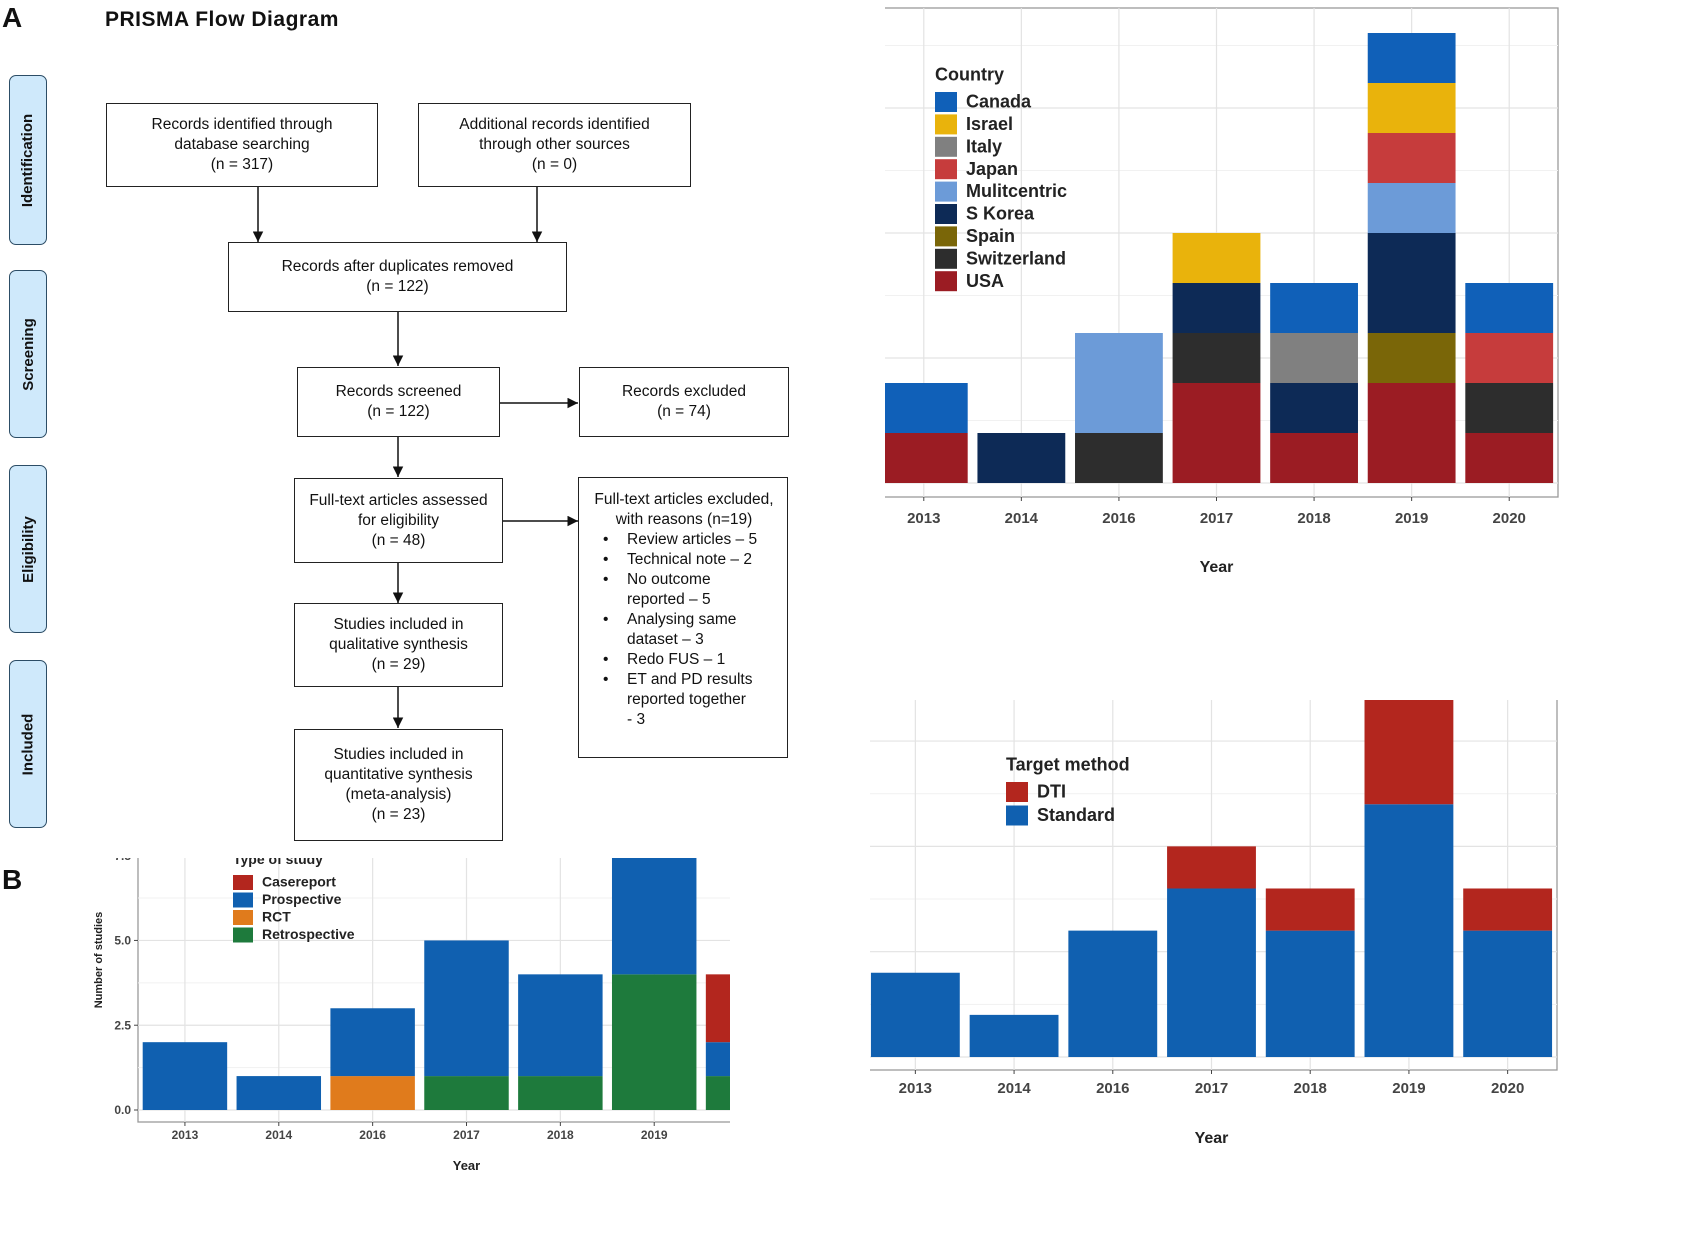  I want to click on legend-swatch-s-korea, so click(946, 214).